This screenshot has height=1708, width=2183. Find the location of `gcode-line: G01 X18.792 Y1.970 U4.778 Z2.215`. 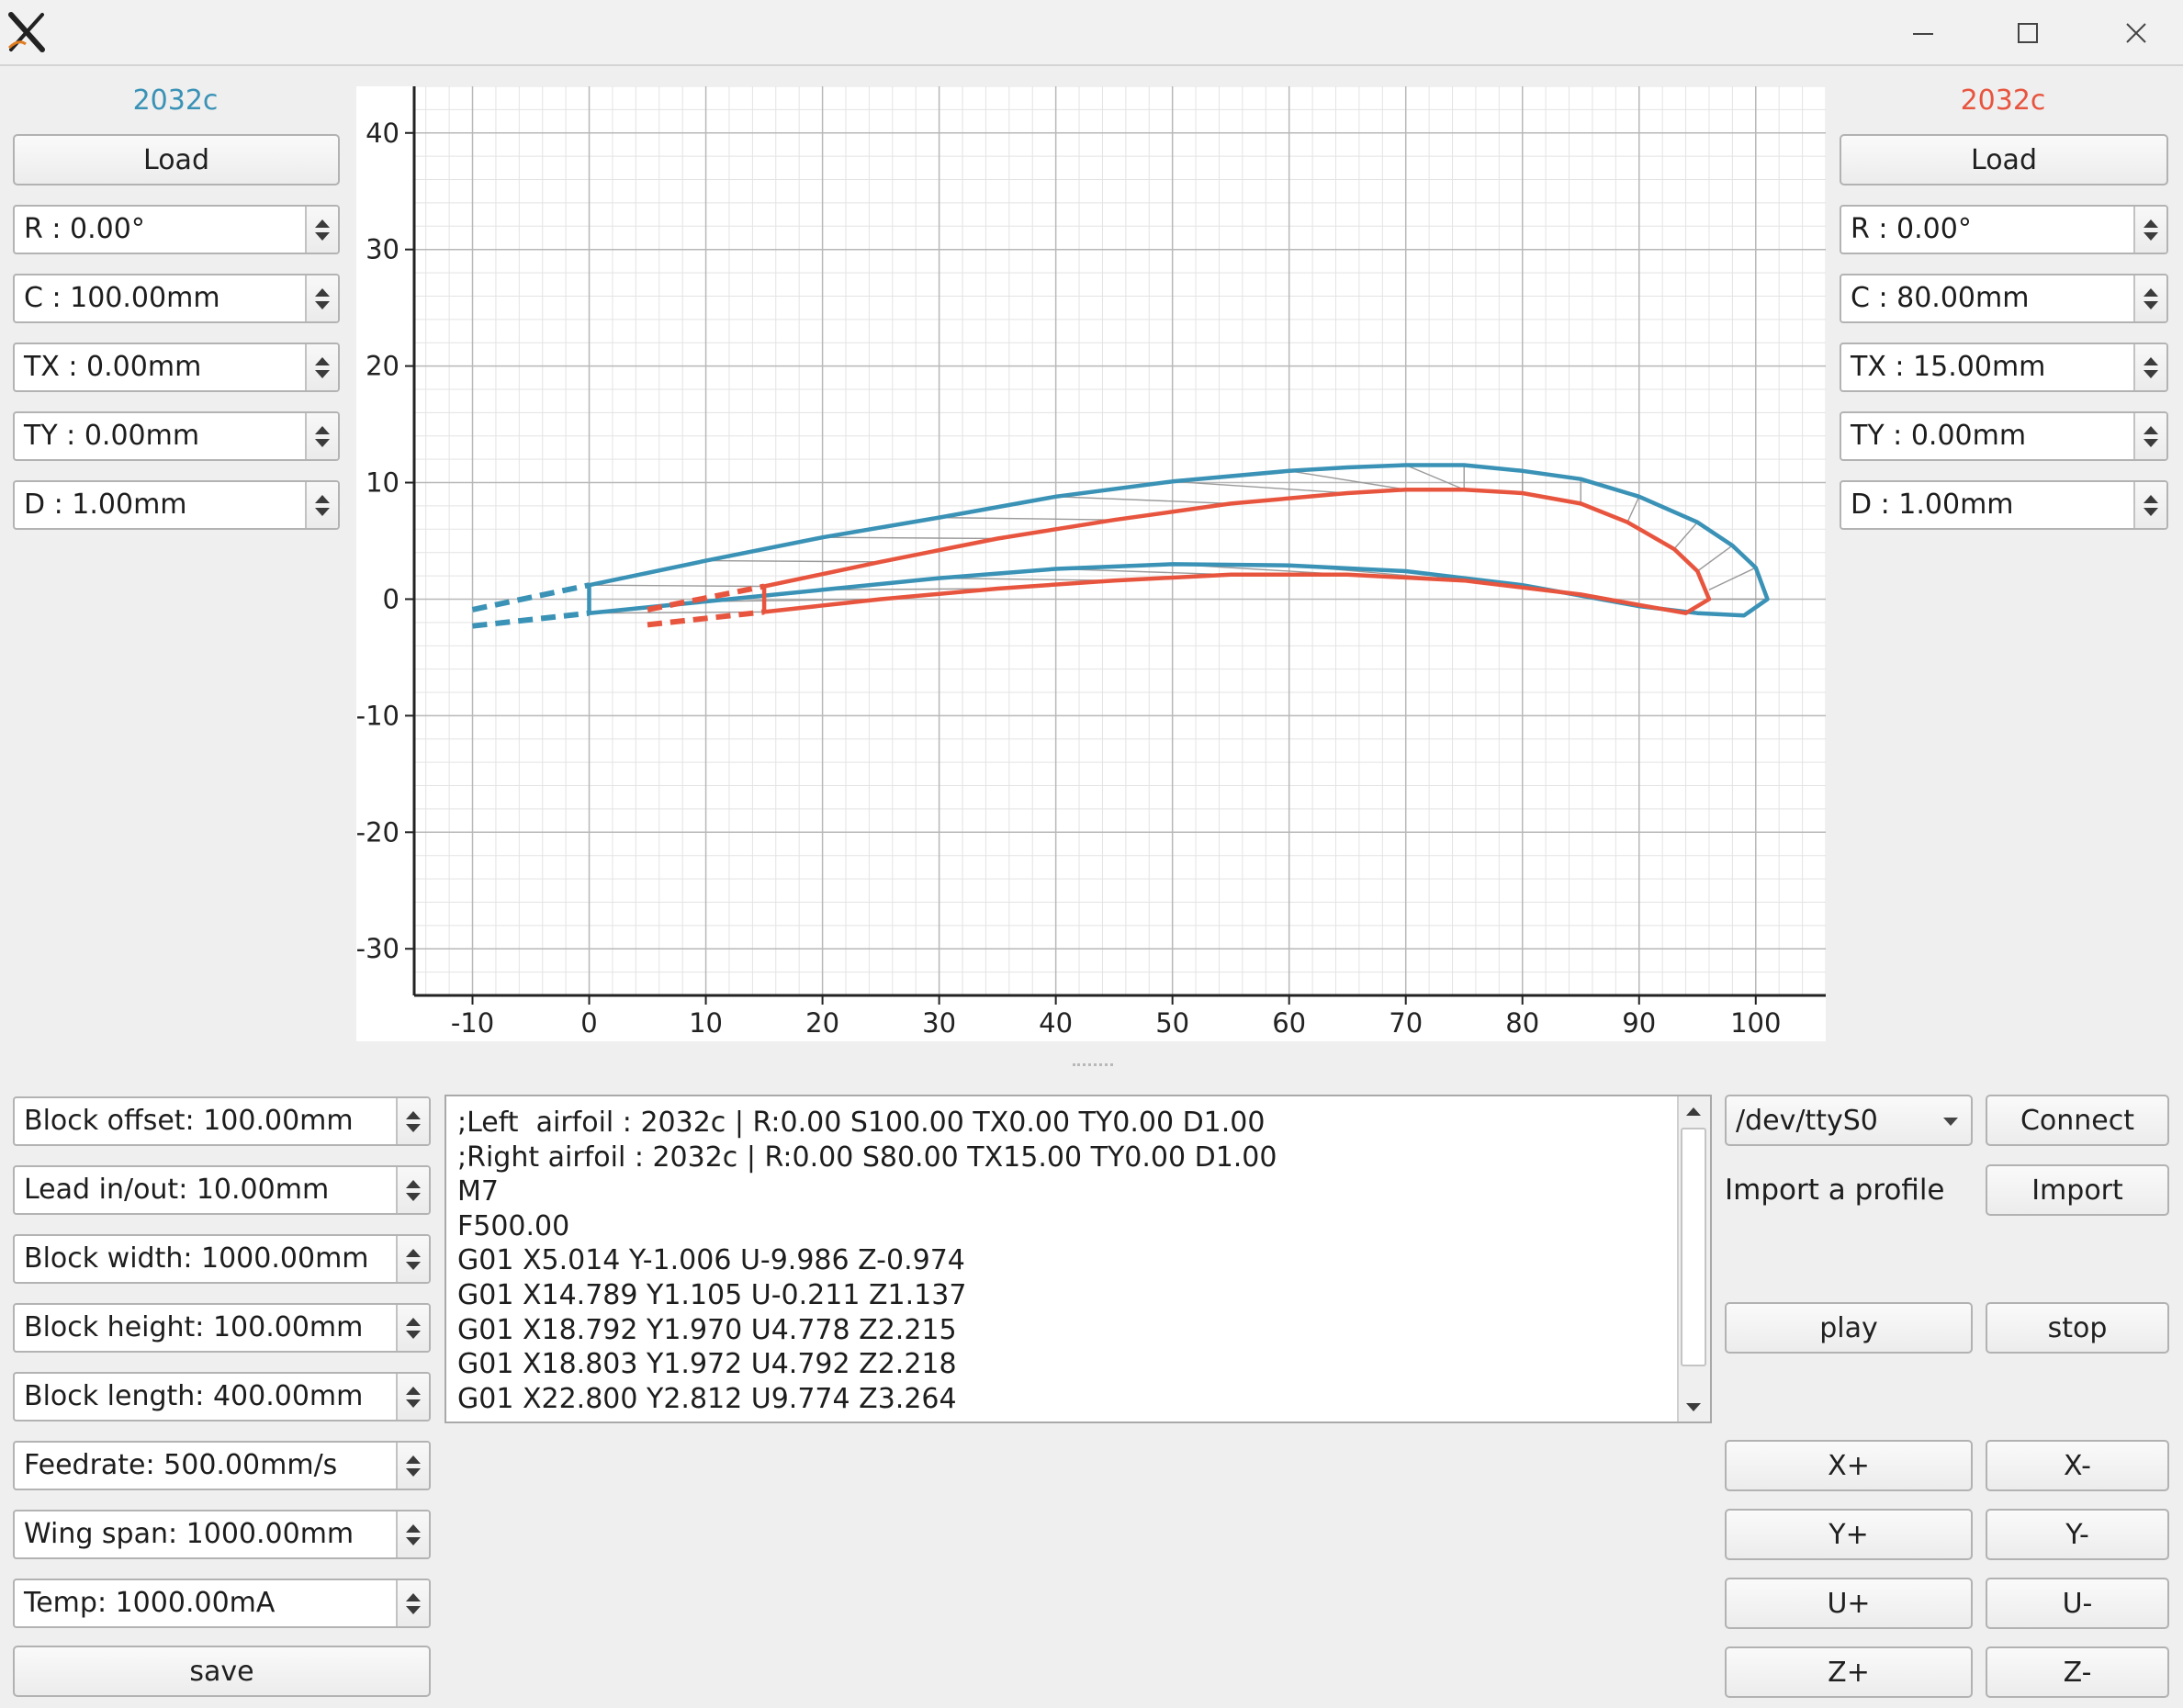

gcode-line: G01 X18.792 Y1.970 U4.778 Z2.215 is located at coordinates (707, 1330).